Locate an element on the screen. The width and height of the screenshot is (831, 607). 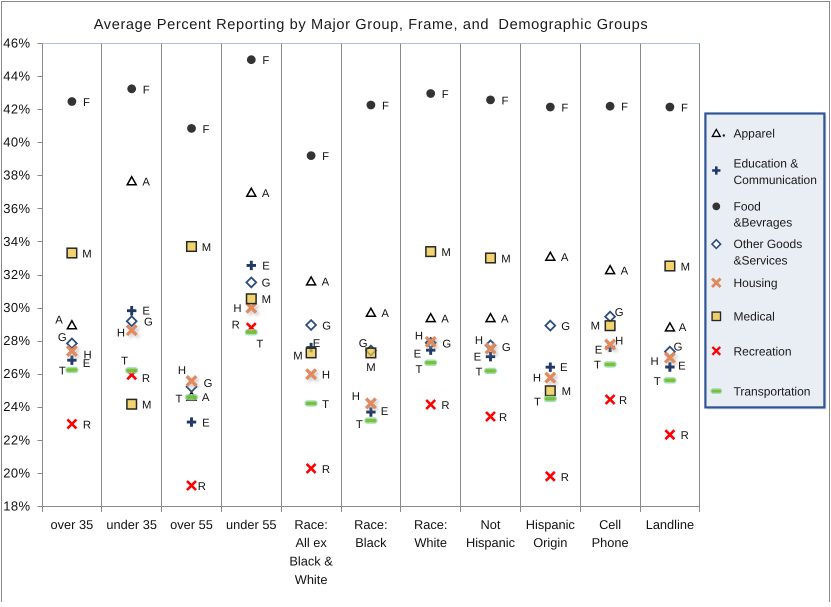
svg-text: 22% is located at coordinates (16, 439).